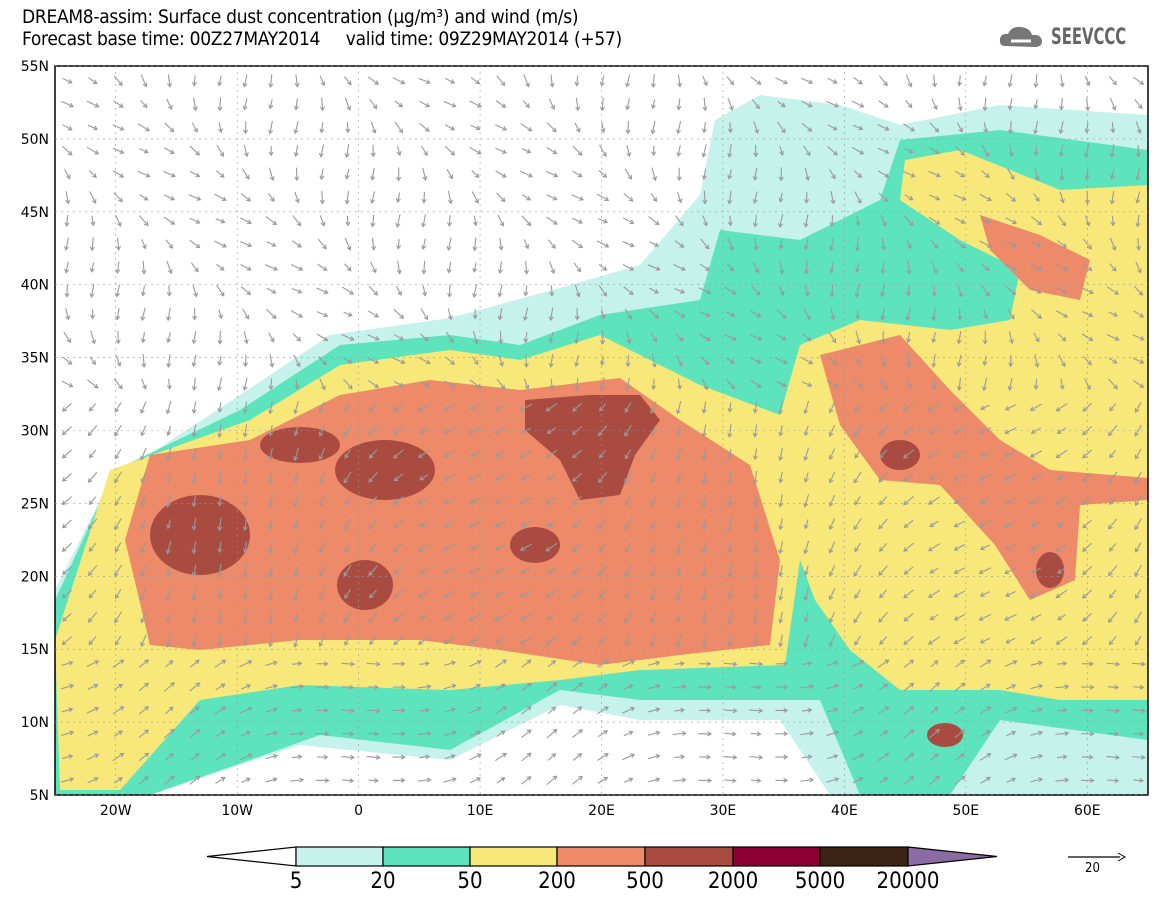 The width and height of the screenshot is (1165, 907). I want to click on lat-tick-label: 25N, so click(35, 504).